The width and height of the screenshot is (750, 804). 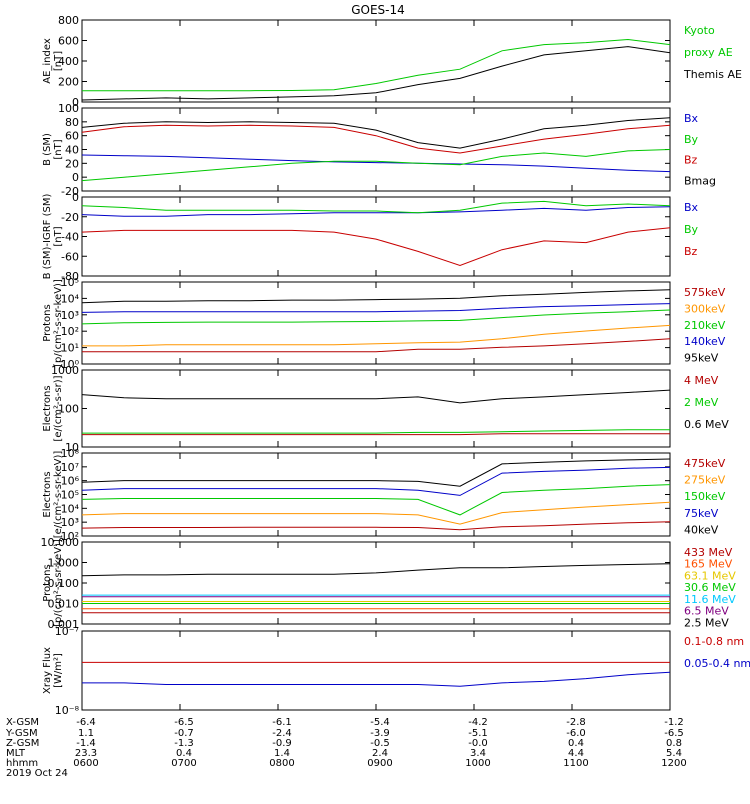 What do you see at coordinates (376, 570) in the screenshot?
I see `series-line-2-5-mev` at bounding box center [376, 570].